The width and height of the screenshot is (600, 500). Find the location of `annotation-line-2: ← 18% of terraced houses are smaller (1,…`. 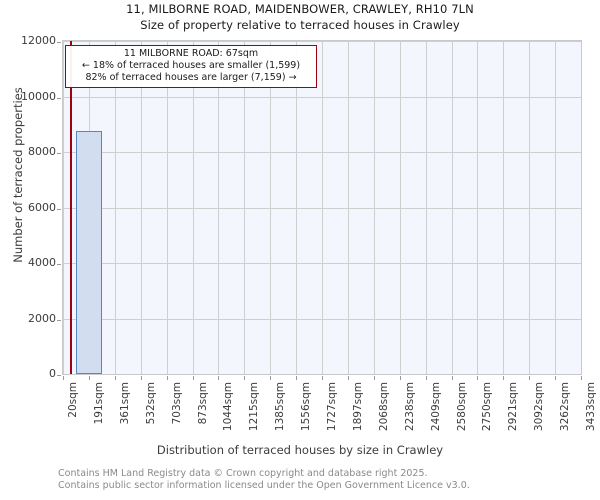

annotation-line-2: ← 18% of terraced houses are smaller (1,… is located at coordinates (191, 65).